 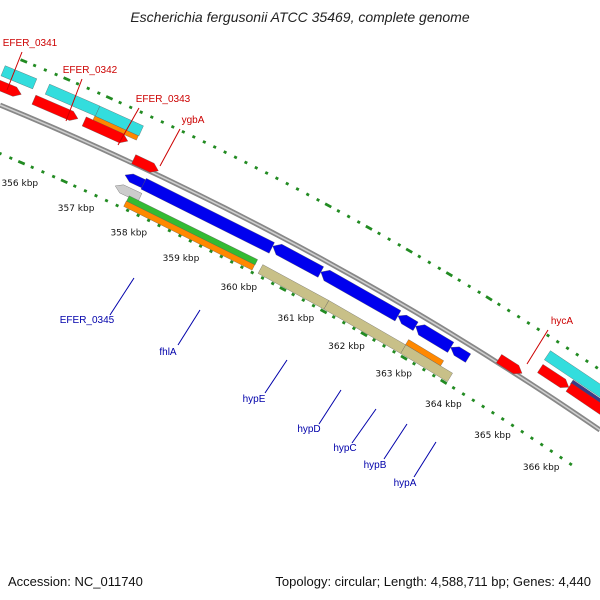 What do you see at coordinates (87, 320) in the screenshot?
I see `gene-label: EFER_0345` at bounding box center [87, 320].